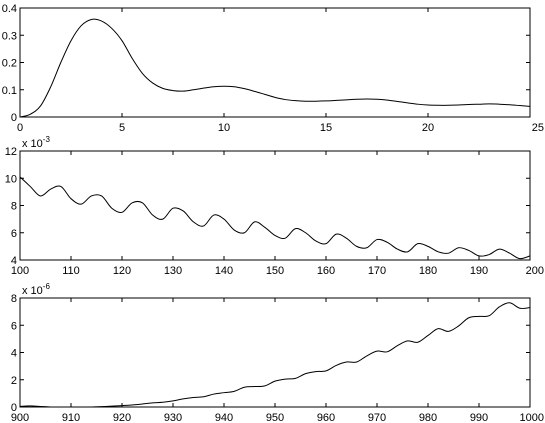  Describe the element at coordinates (122, 417) in the screenshot. I see `x-tick-label: 920` at that location.